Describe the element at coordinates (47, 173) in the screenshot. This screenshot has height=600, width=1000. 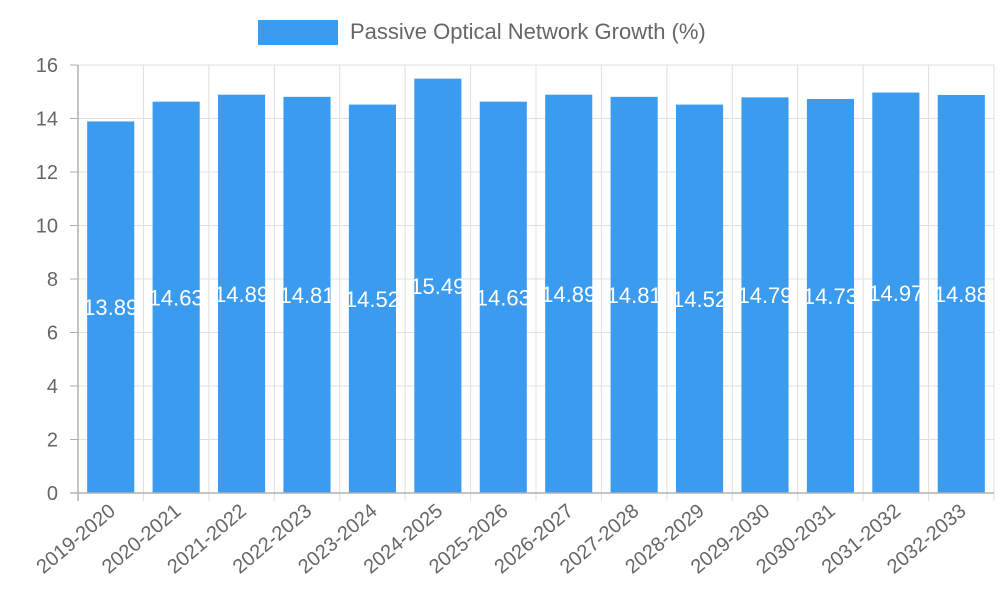
I see `y-tick-label: 12` at that location.